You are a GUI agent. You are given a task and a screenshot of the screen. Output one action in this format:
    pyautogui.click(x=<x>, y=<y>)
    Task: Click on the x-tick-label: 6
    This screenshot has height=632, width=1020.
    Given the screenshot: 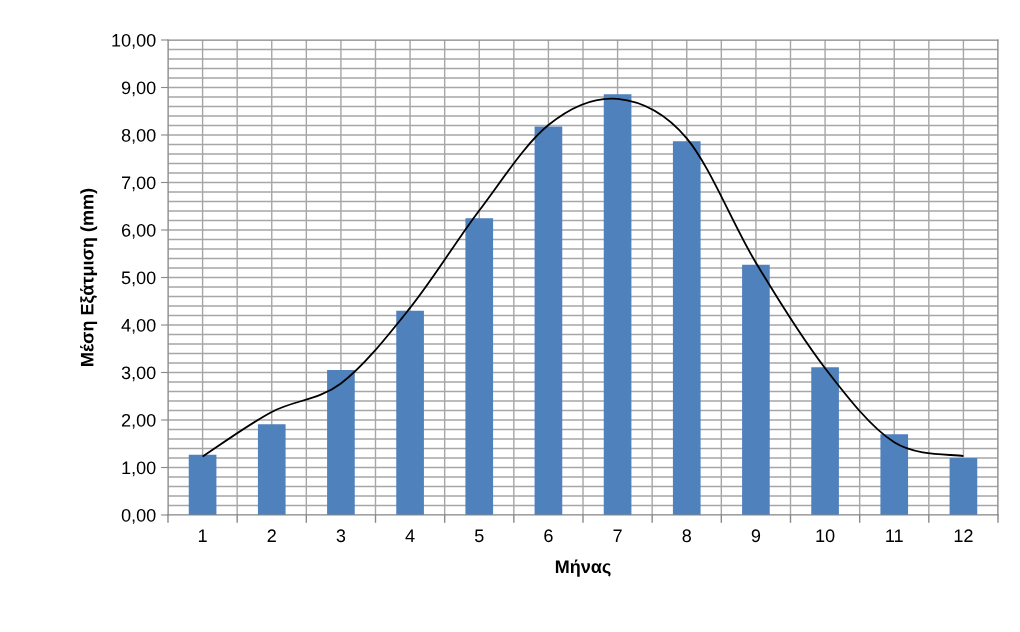 What is the action you would take?
    pyautogui.click(x=548, y=536)
    